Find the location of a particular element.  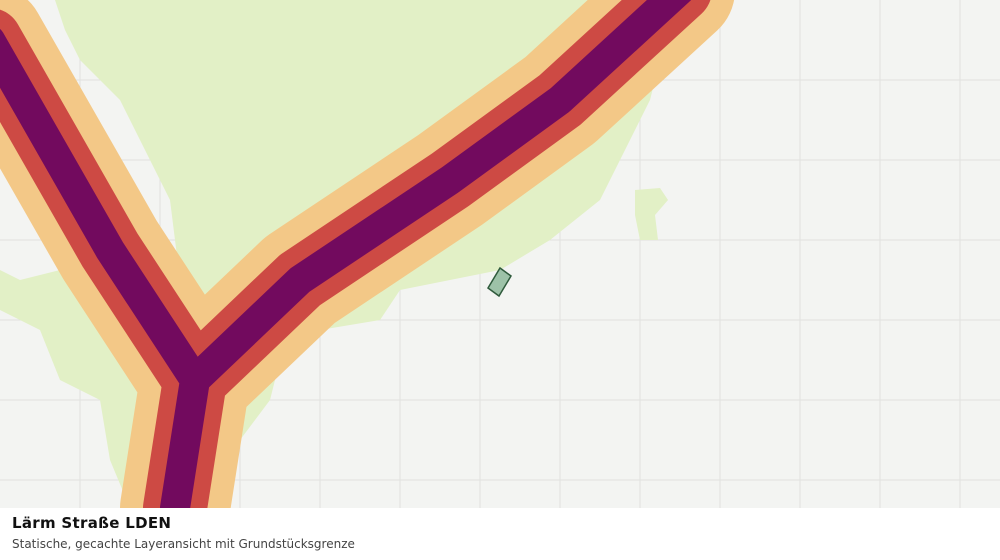

map-title: Lärm Straße LDEN is located at coordinates (92, 523).